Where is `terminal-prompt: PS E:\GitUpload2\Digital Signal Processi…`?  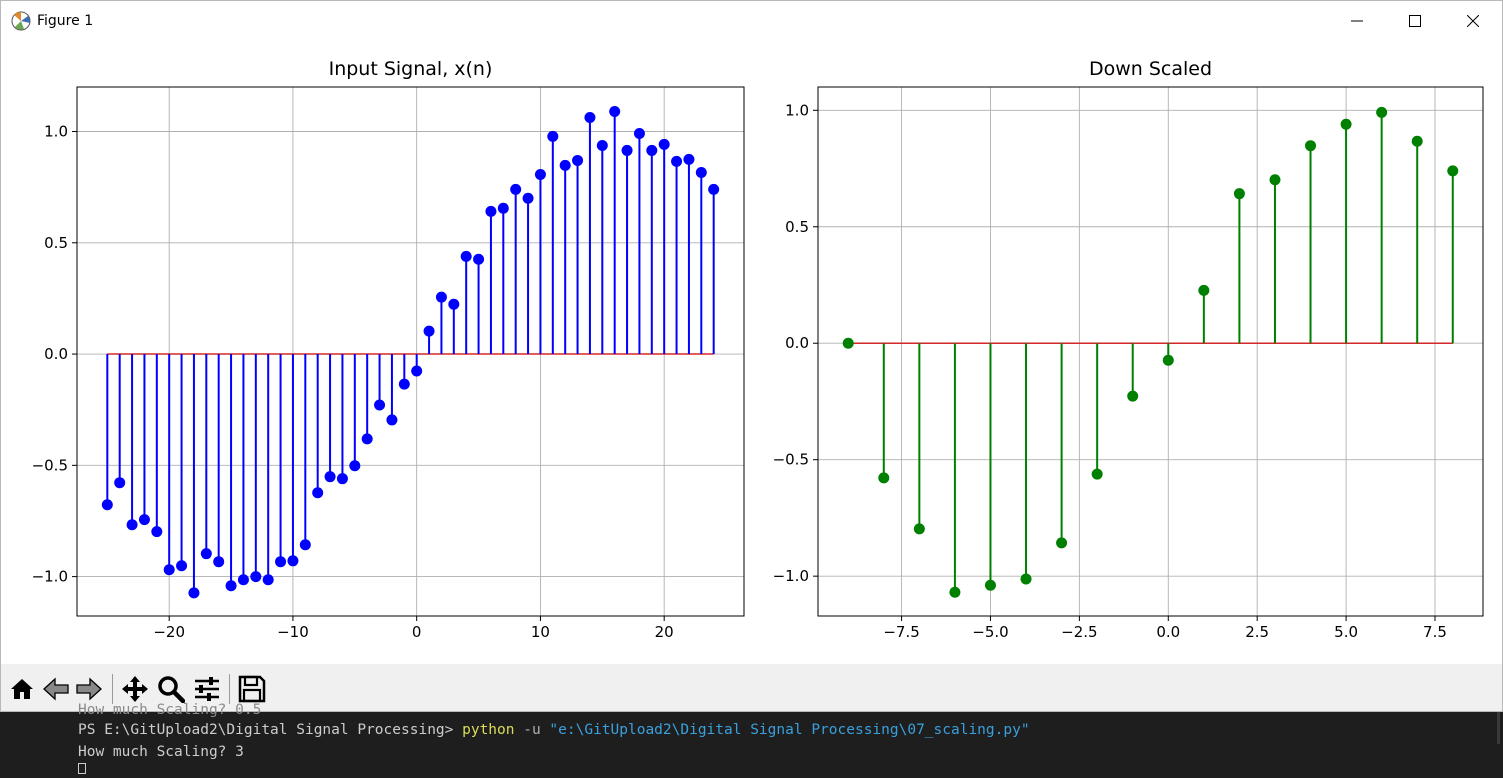 terminal-prompt: PS E:\GitUpload2\Digital Signal Processi… is located at coordinates (270, 730).